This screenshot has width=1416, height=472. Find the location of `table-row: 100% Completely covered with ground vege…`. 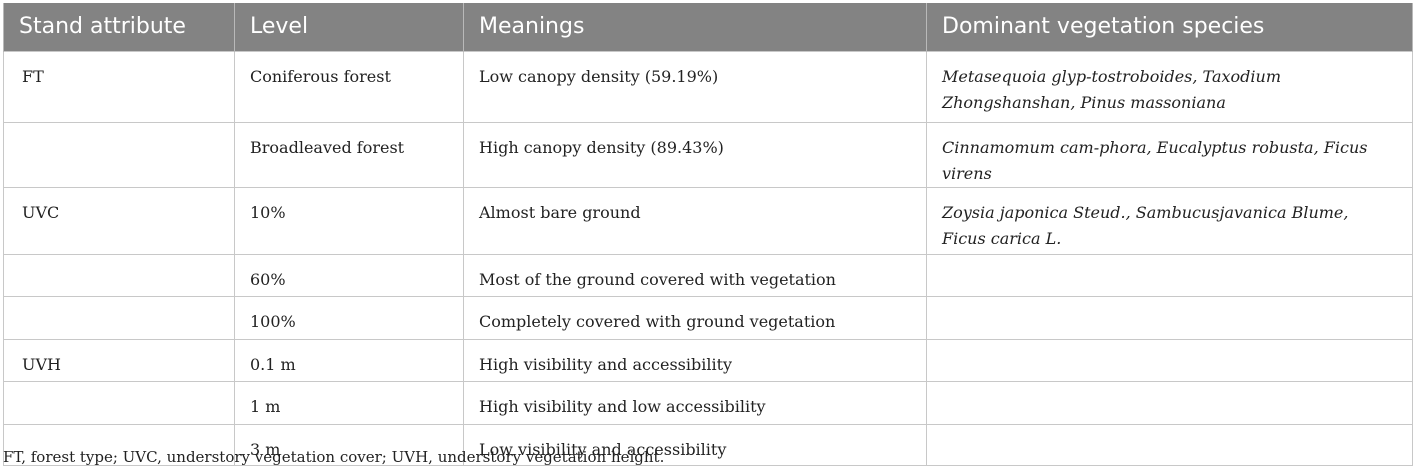

table-row: 100% Completely covered with ground vege… is located at coordinates (708, 317).